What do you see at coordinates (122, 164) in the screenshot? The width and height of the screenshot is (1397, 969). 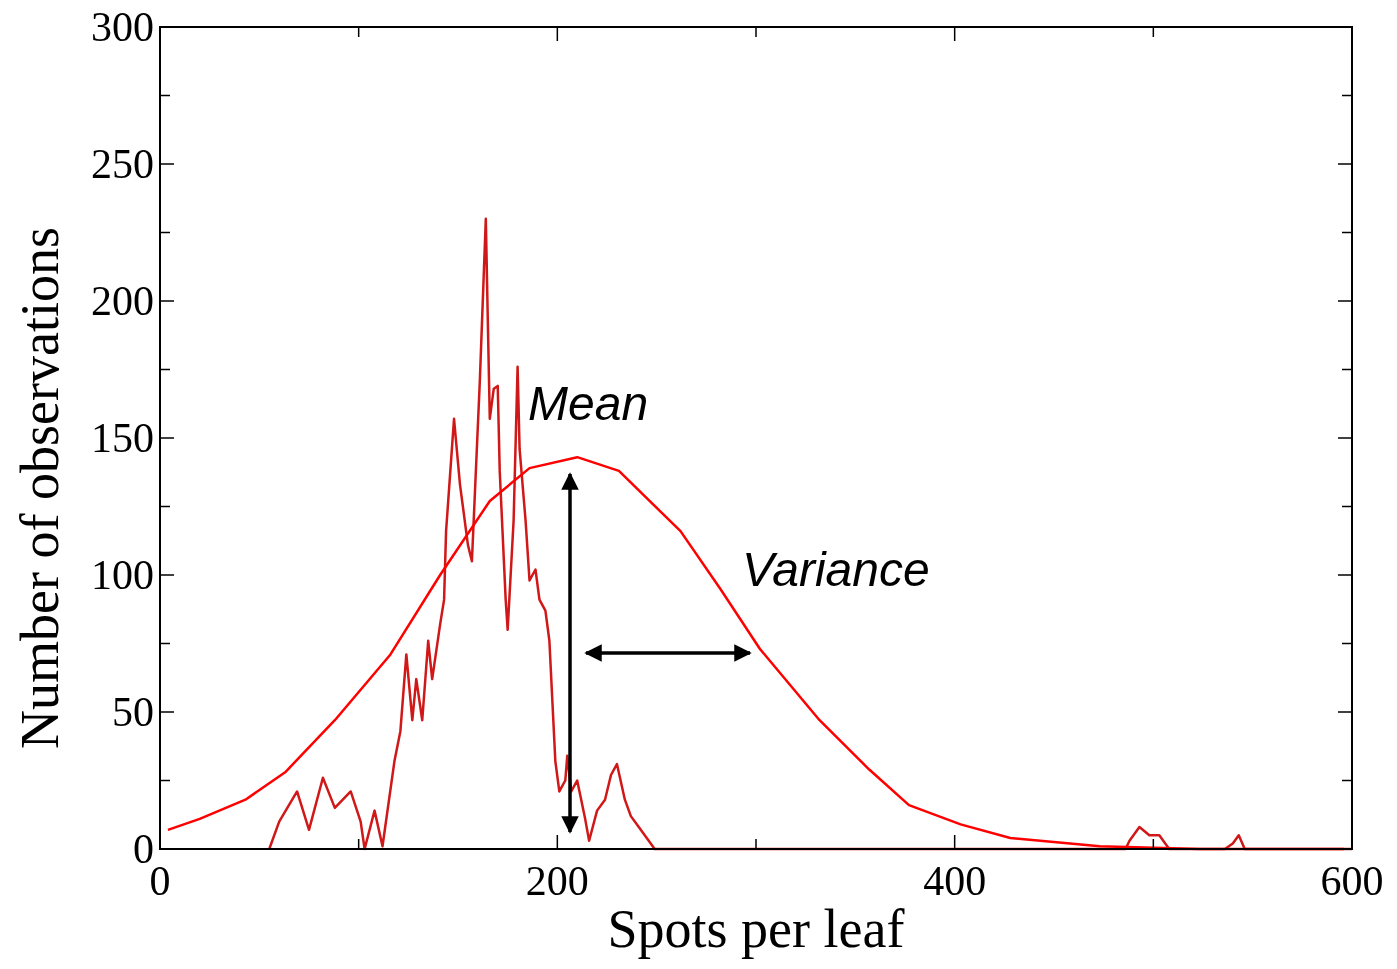 I see `y-tick-label: 250` at bounding box center [122, 164].